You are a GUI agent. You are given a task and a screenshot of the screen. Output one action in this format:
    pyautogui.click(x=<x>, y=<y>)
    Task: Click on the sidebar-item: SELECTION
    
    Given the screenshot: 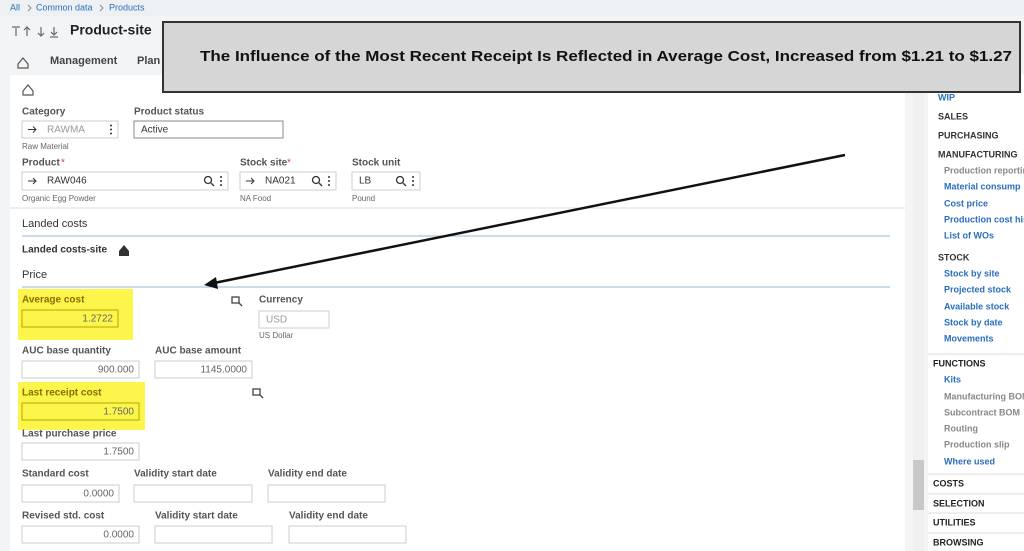 What is the action you would take?
    pyautogui.click(x=959, y=503)
    